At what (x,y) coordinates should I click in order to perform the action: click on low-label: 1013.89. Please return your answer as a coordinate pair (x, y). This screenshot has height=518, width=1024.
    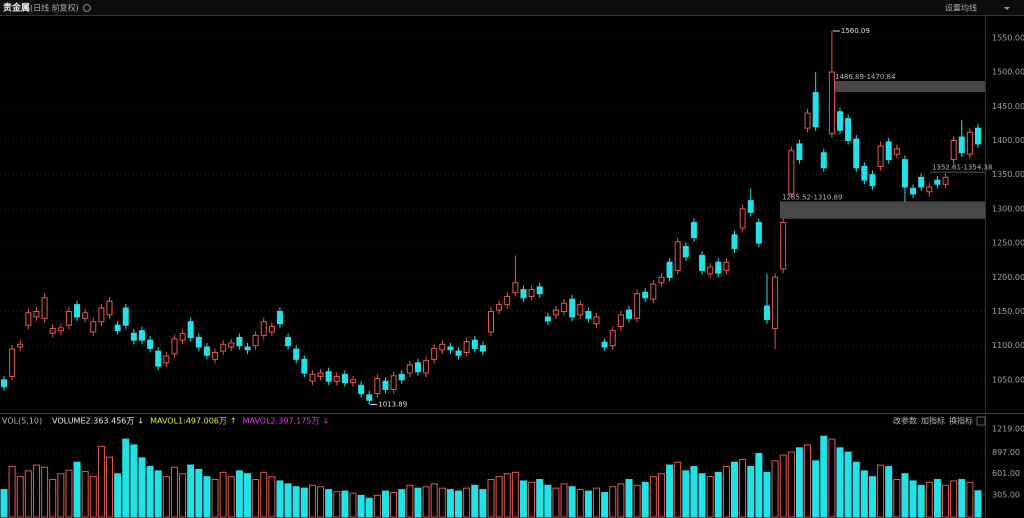
    Looking at the image, I should click on (392, 405).